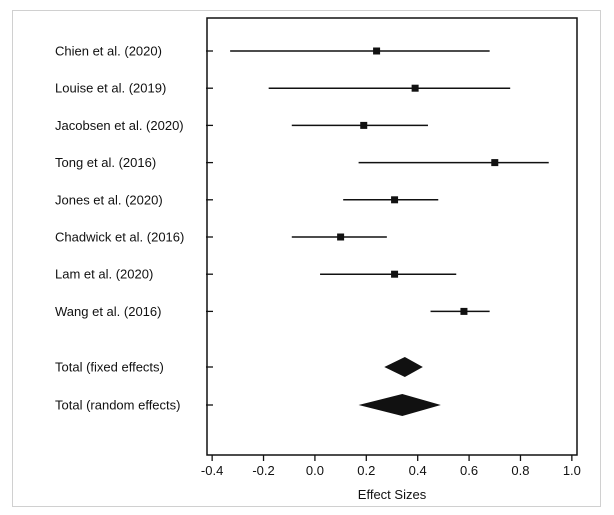  Describe the element at coordinates (391, 466) in the screenshot. I see `x-axis: -0.4 -0.2 0.0 0.2 0.4 0.6 0.8 1.0` at that location.